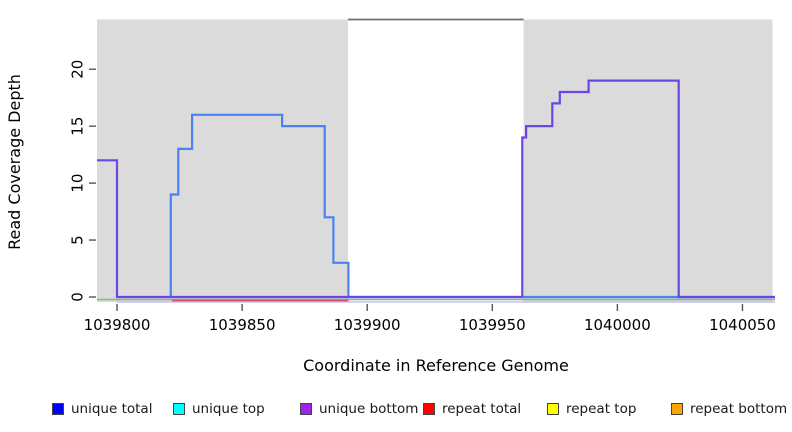 This screenshot has width=792, height=432. What do you see at coordinates (601, 409) in the screenshot?
I see `legend-label: repeat top` at bounding box center [601, 409].